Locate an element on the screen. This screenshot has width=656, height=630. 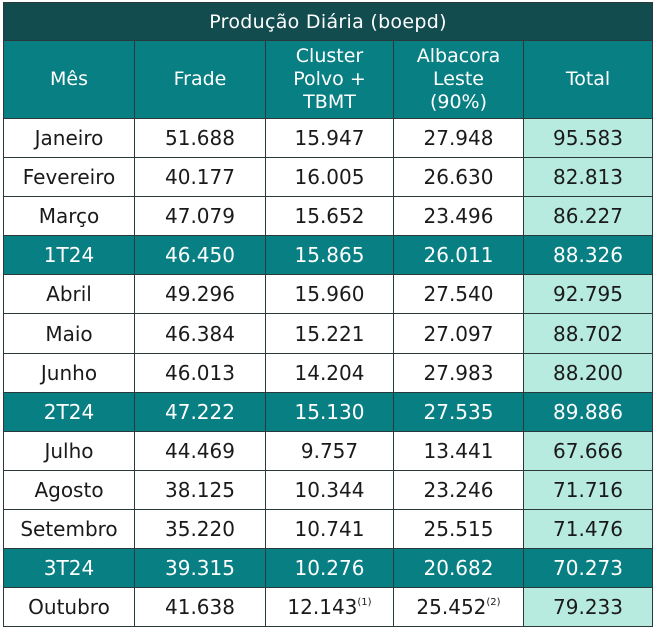
cell-period: Abril is located at coordinates (69, 294).